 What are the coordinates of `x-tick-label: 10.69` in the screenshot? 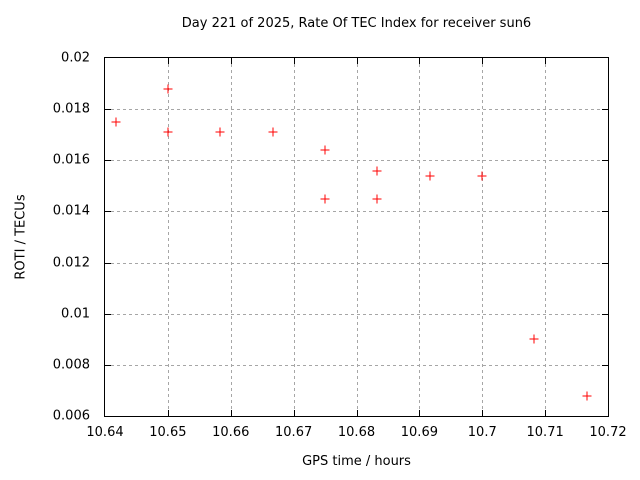 It's located at (419, 432).